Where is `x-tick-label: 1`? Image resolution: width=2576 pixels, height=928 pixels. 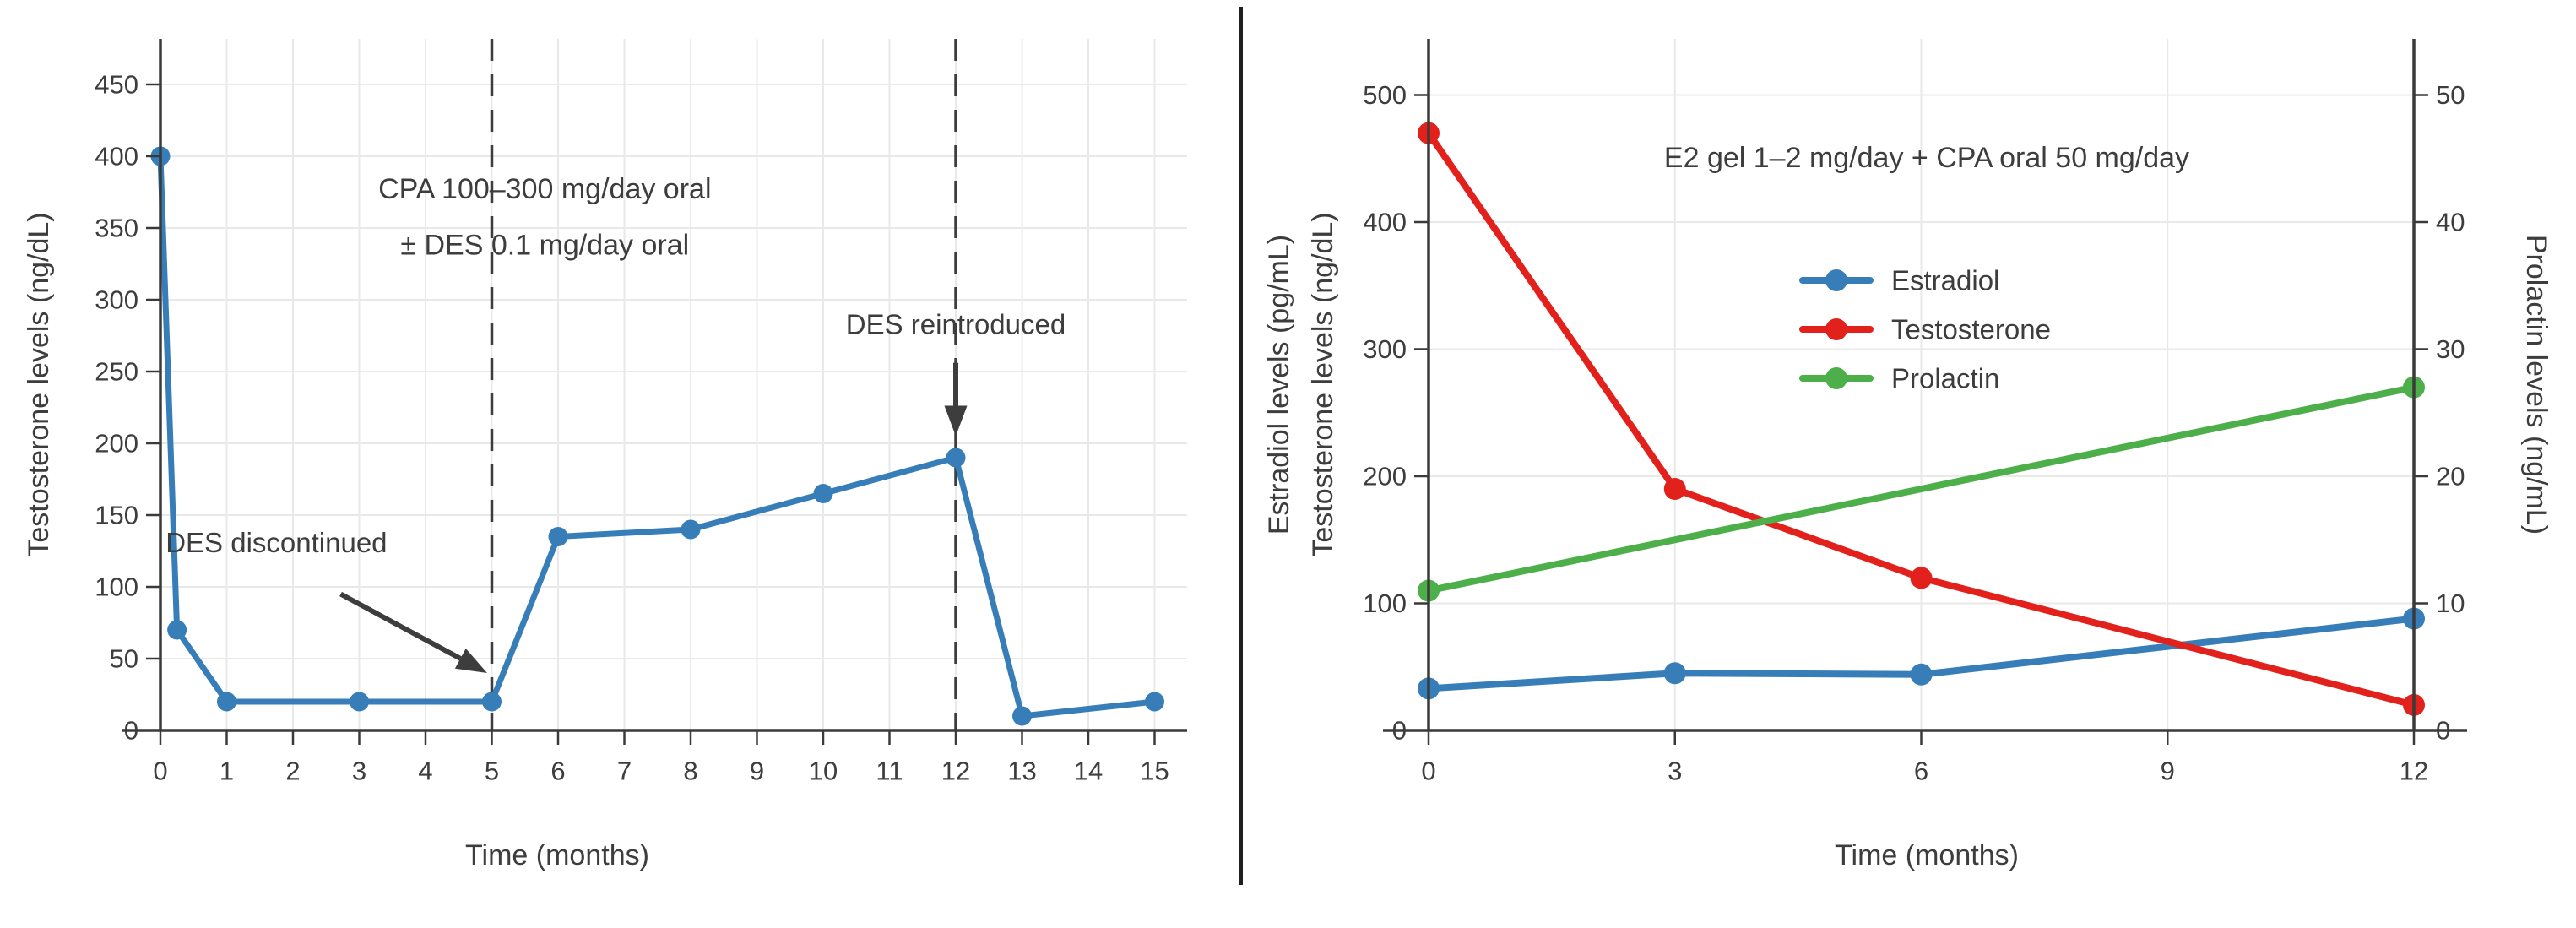
x-tick-label: 1 is located at coordinates (227, 771).